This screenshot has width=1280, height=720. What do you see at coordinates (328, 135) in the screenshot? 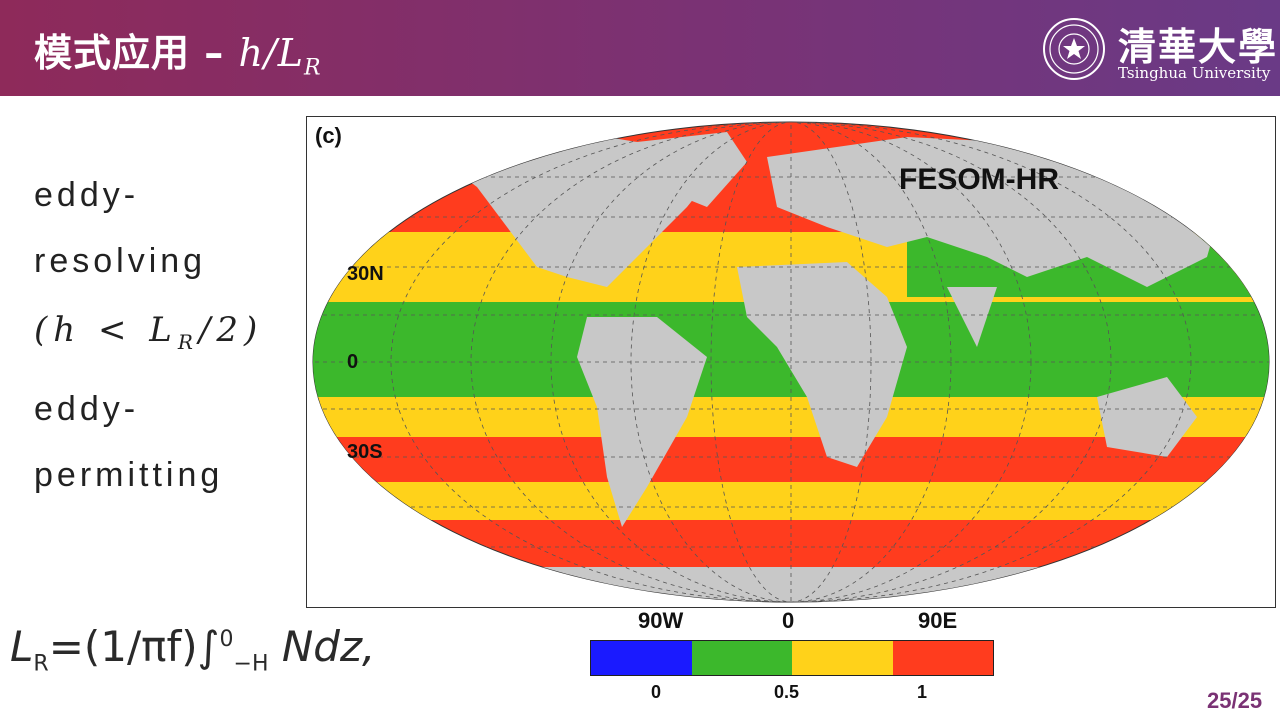
I see `panel-label: (c)` at bounding box center [328, 135].